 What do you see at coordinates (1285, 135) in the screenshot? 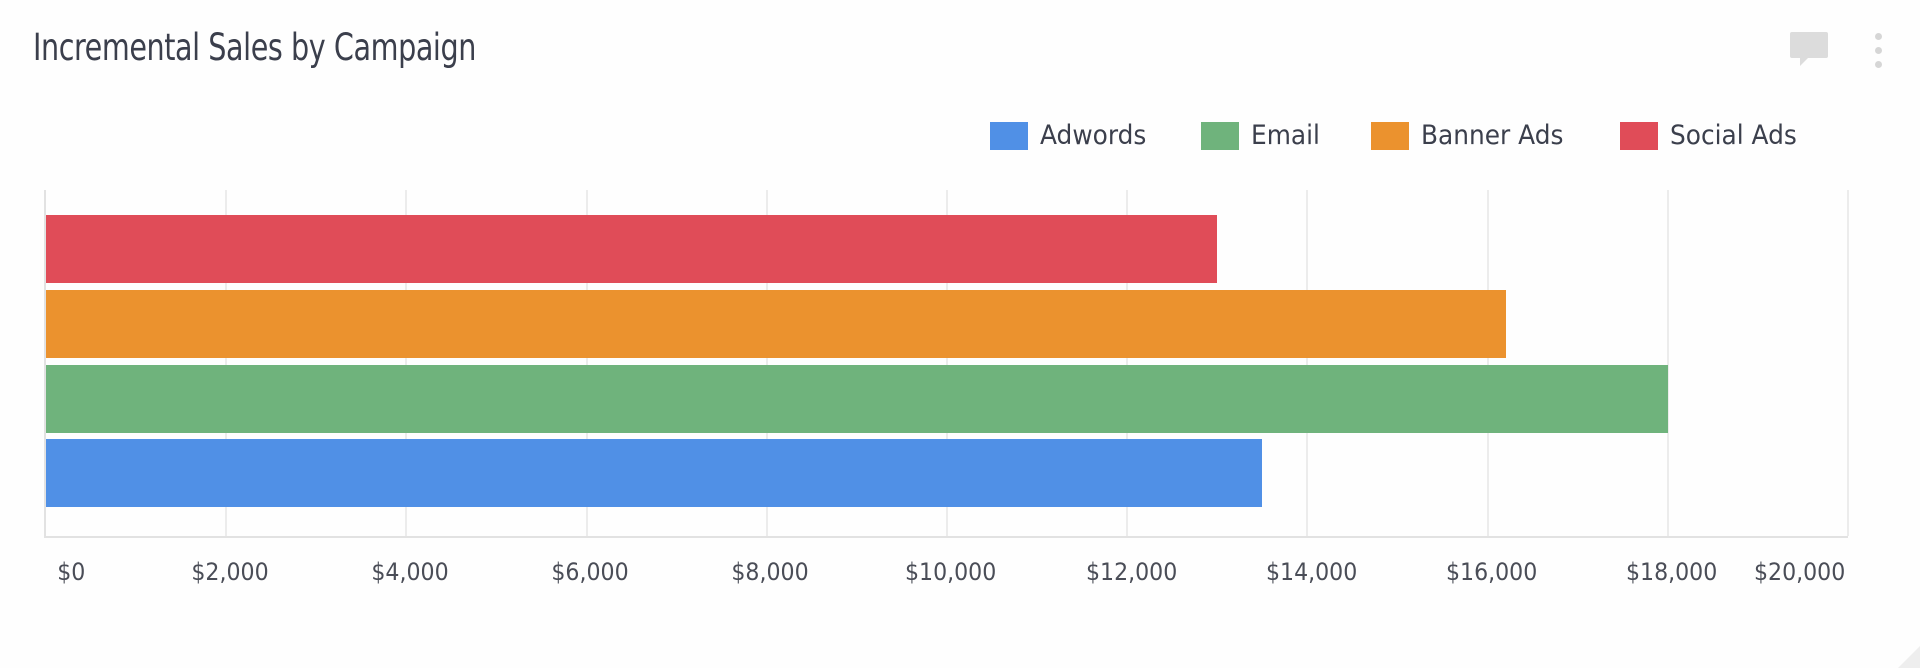
I see `legend-label: Email` at bounding box center [1285, 135].